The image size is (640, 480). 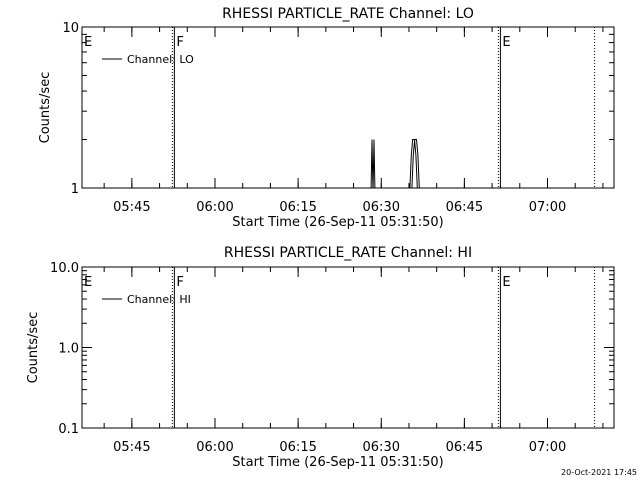 What do you see at coordinates (68, 349) in the screenshot?
I see `y-tick-label: 1.0` at bounding box center [68, 349].